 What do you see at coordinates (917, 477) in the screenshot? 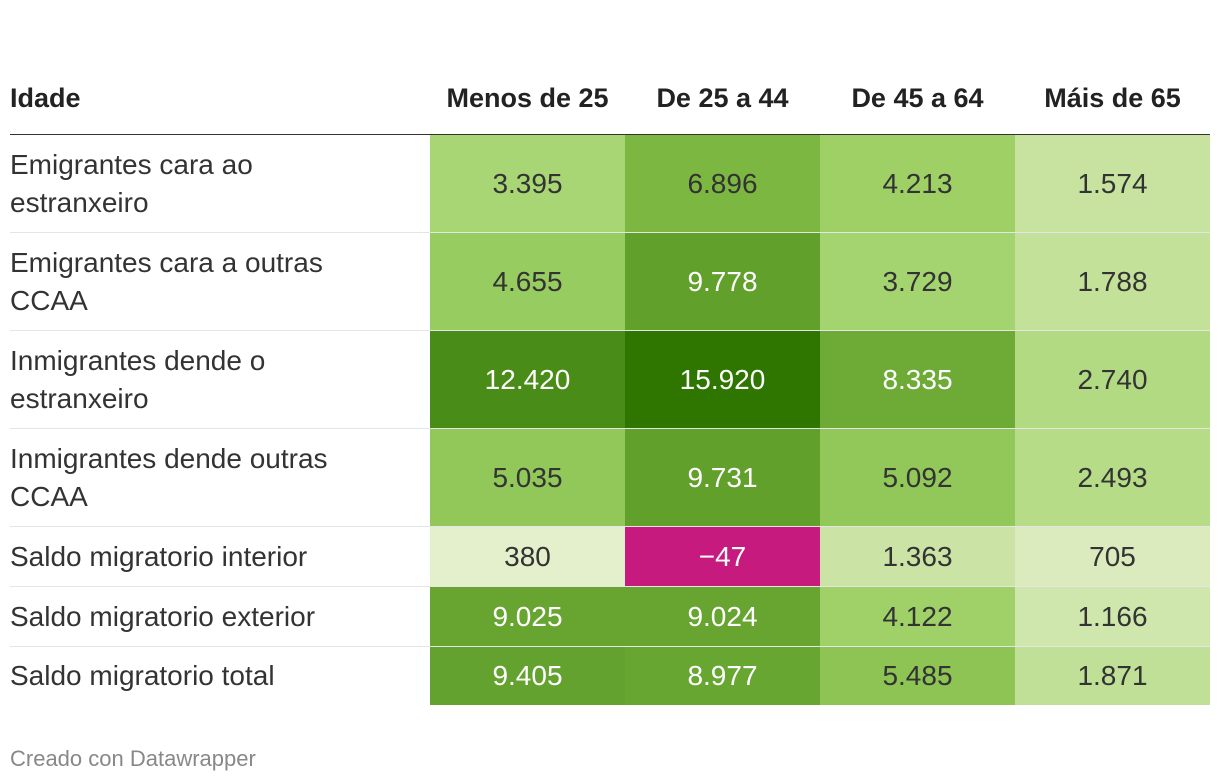
I see `heatmap-cell: 5.092` at bounding box center [917, 477].